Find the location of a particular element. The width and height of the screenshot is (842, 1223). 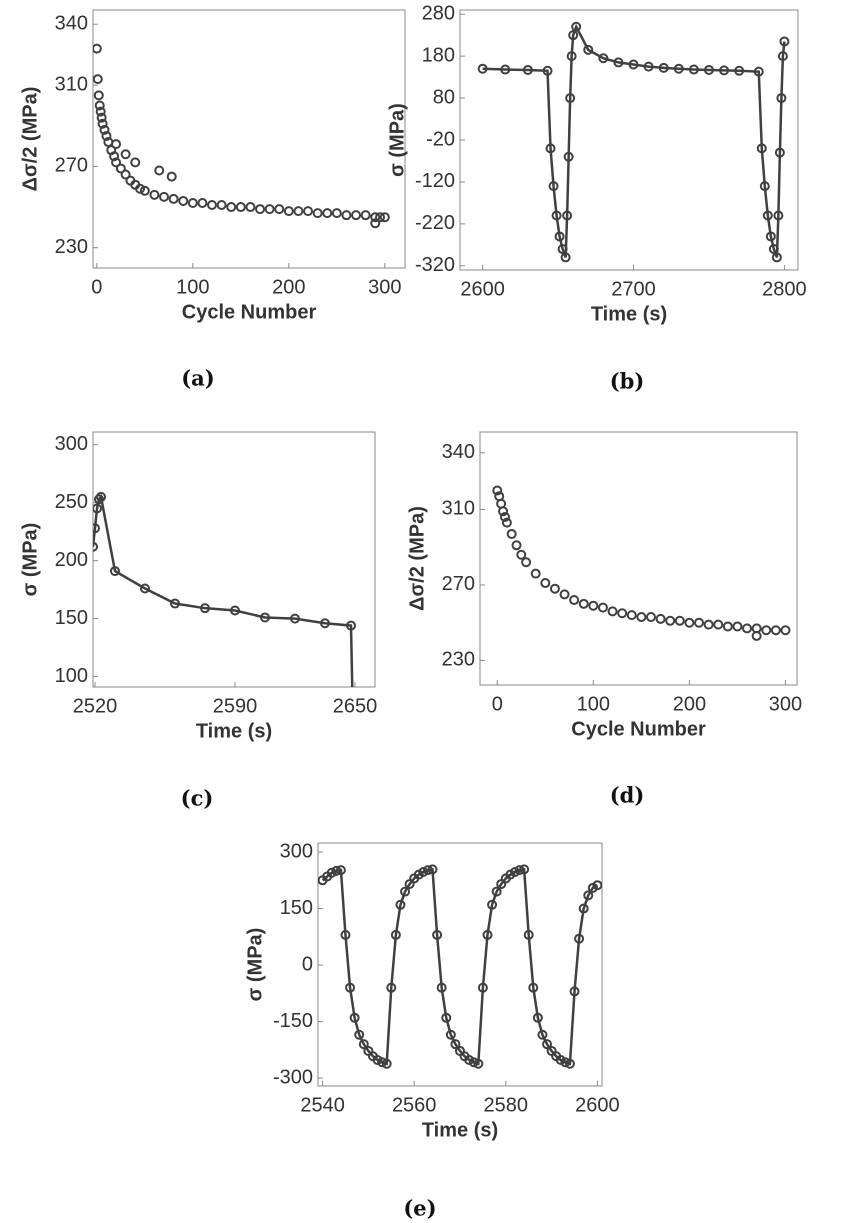

y-tick-label: 180 is located at coordinates (438, 55).